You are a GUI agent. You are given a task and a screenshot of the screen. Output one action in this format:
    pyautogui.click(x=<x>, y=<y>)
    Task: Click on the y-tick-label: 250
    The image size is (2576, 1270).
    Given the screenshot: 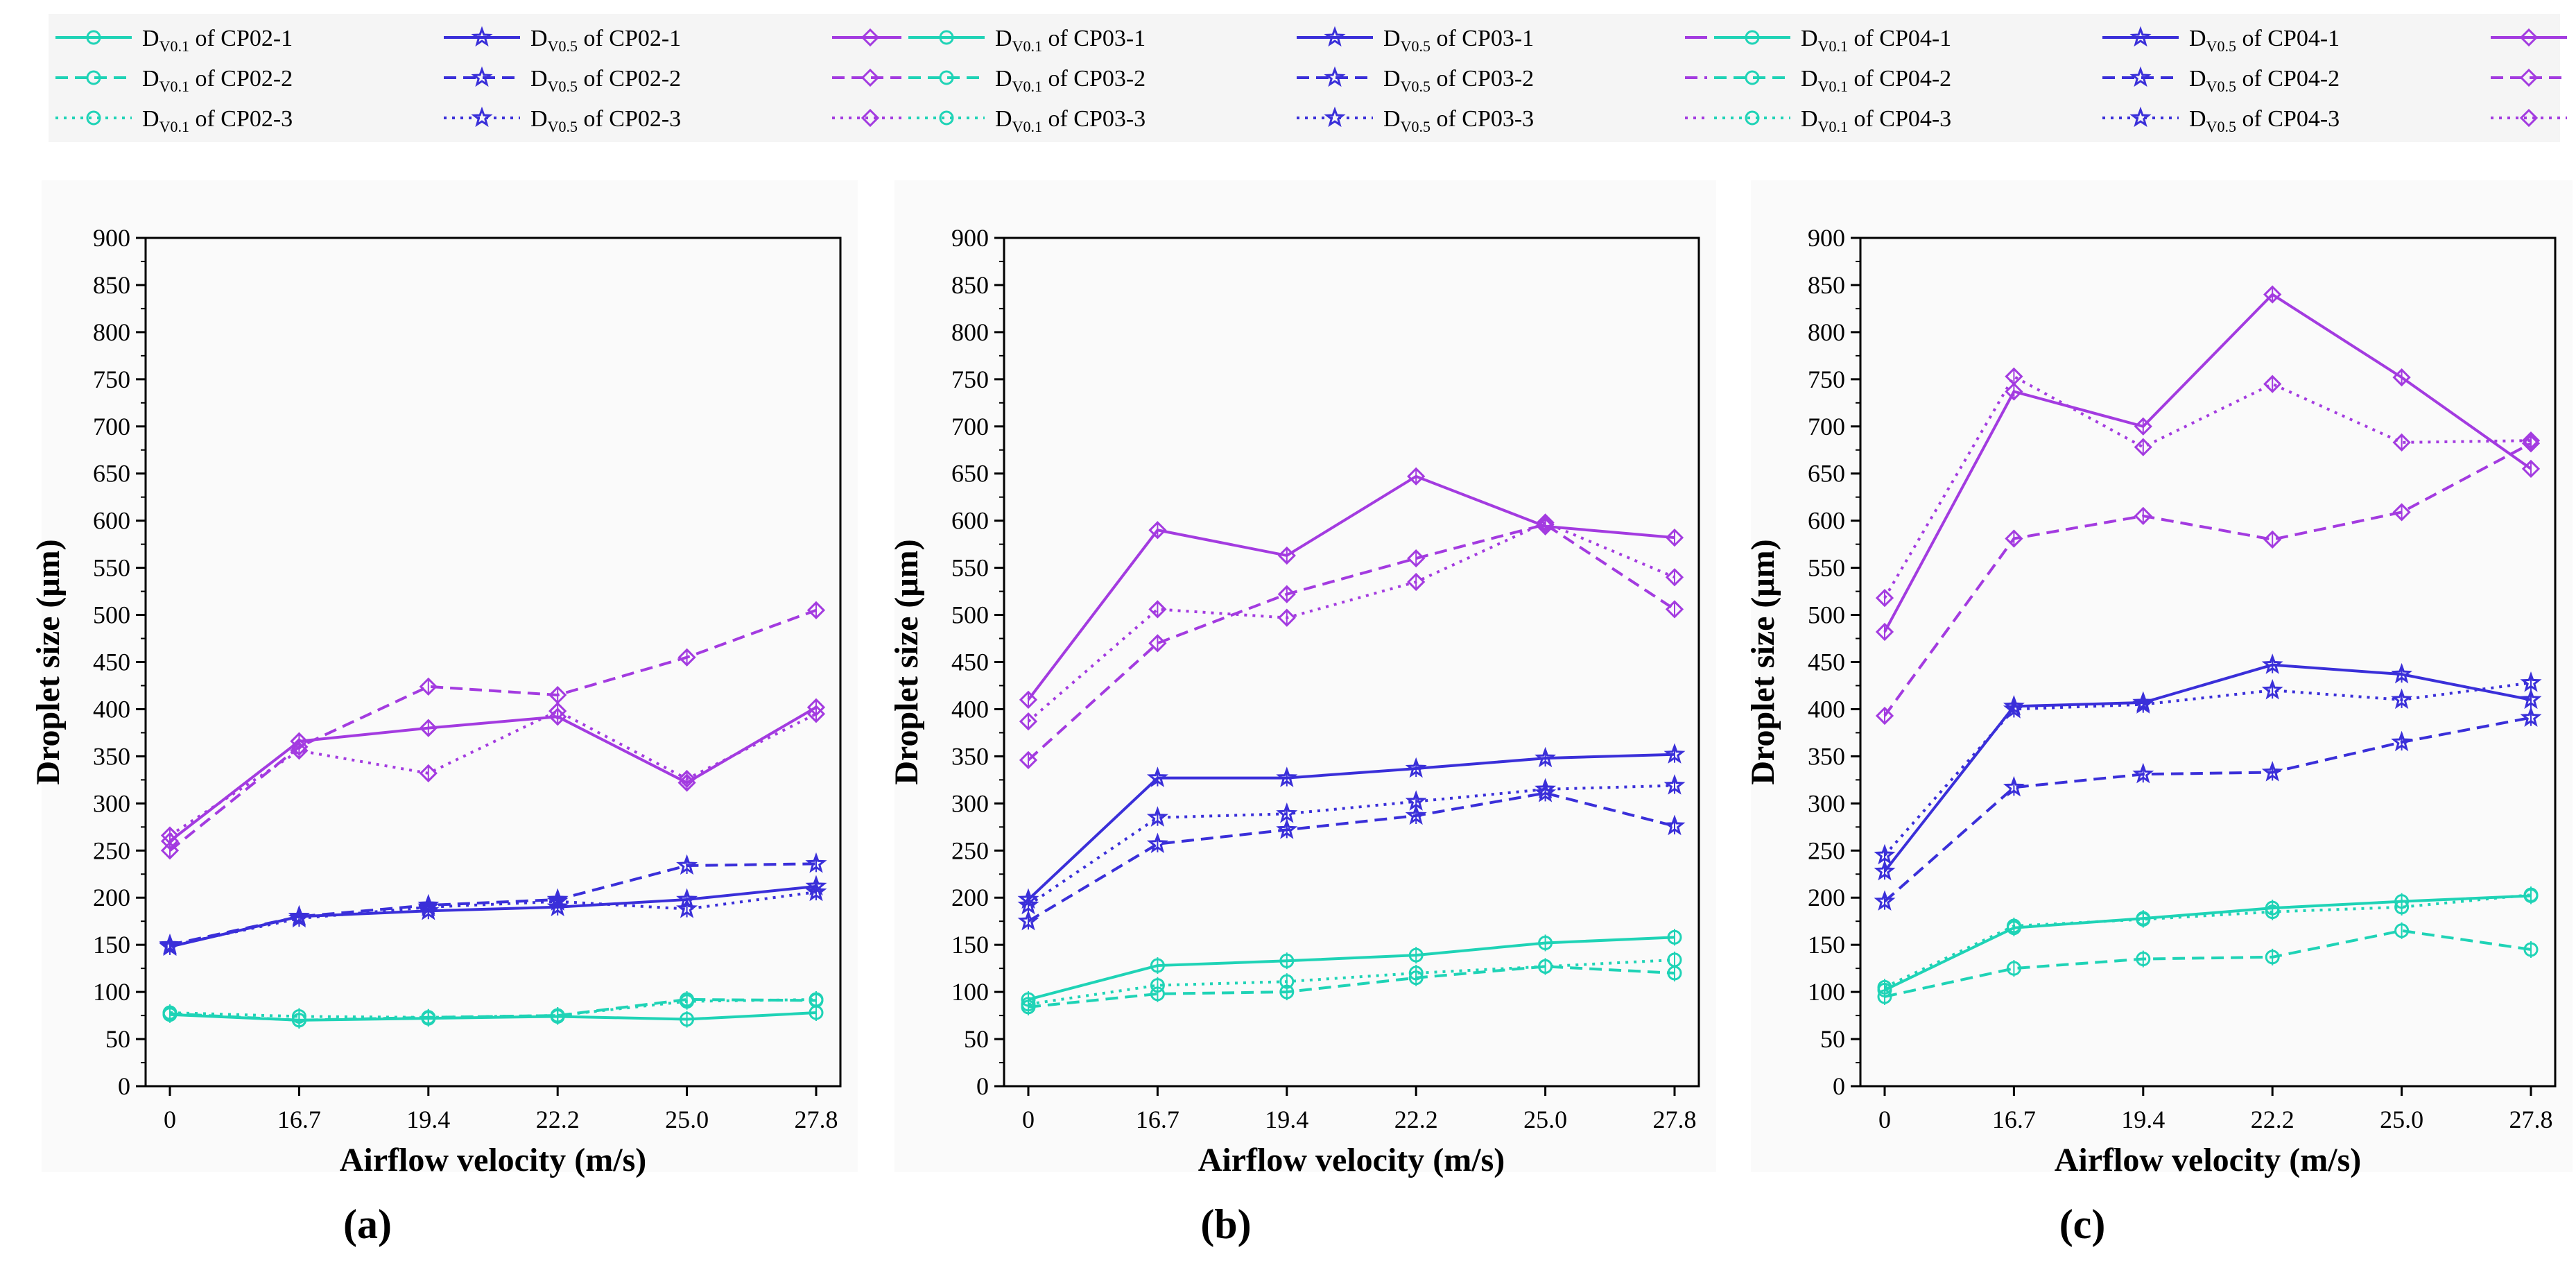 What is the action you would take?
    pyautogui.click(x=1826, y=850)
    